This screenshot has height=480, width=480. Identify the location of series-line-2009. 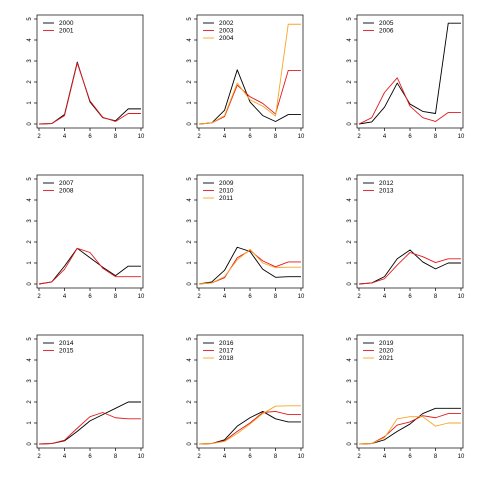
(249, 265).